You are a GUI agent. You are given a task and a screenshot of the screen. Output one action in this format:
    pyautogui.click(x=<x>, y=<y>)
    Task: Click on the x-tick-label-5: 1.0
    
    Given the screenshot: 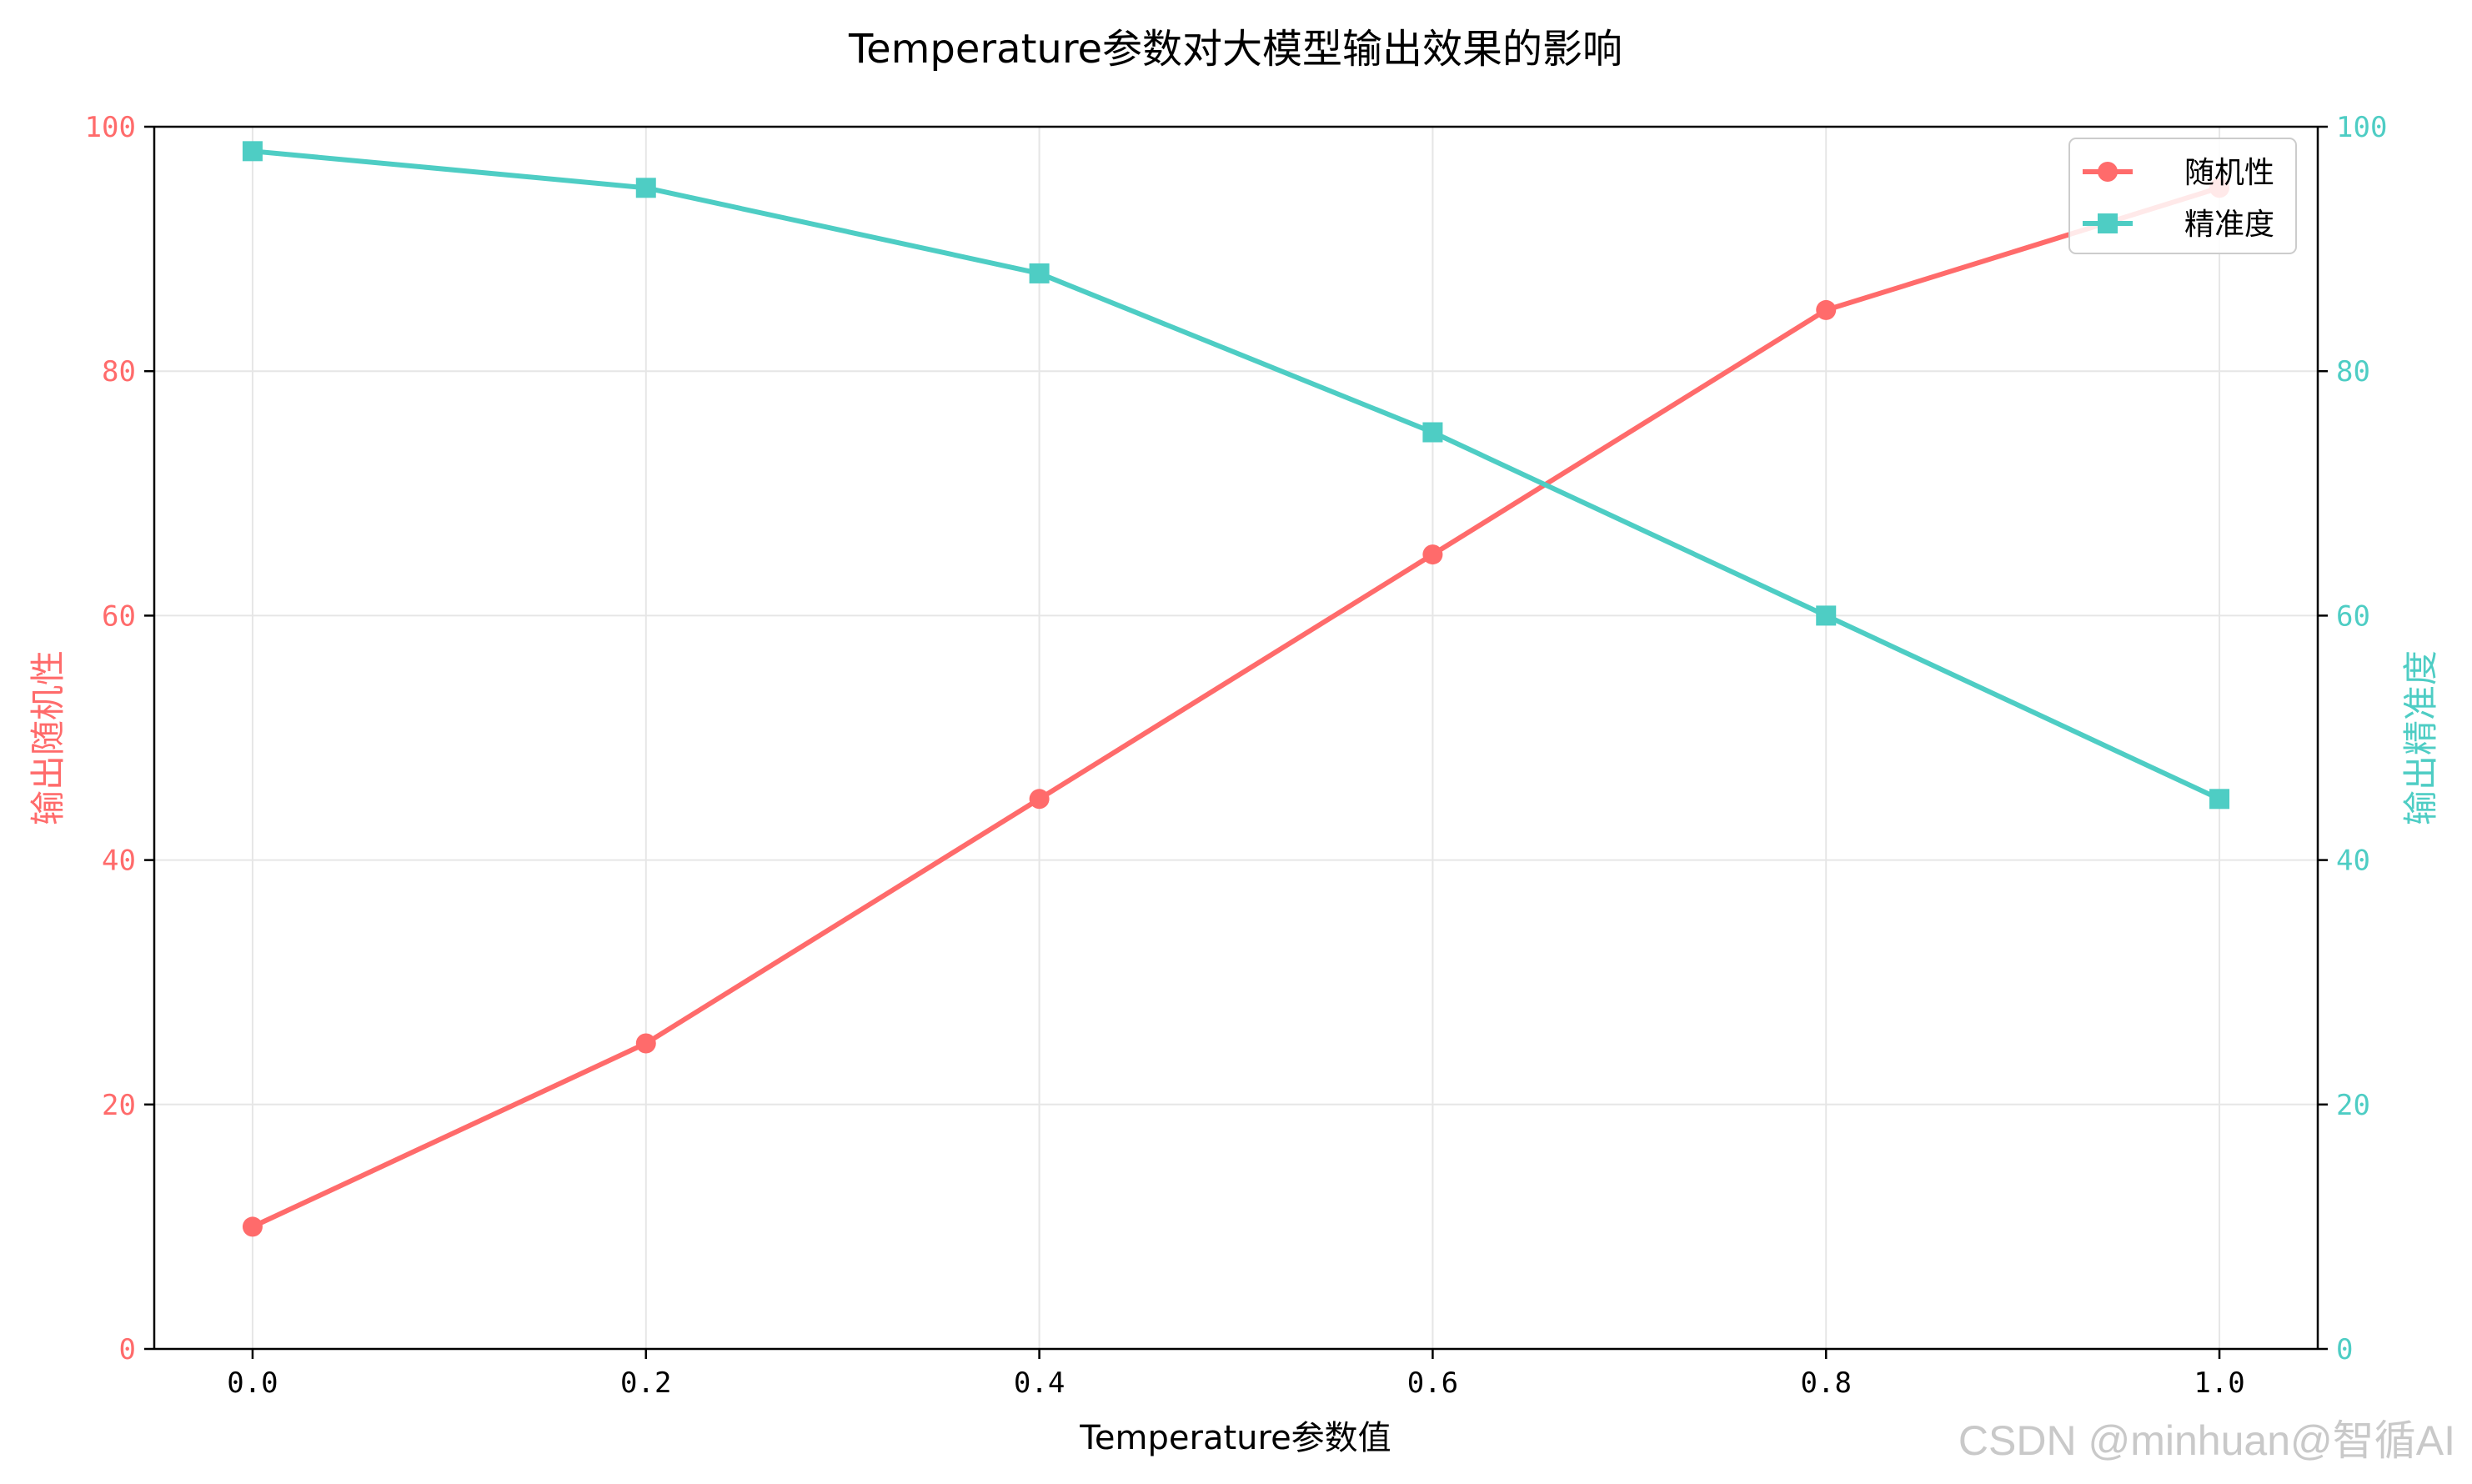 What is the action you would take?
    pyautogui.click(x=2219, y=1383)
    